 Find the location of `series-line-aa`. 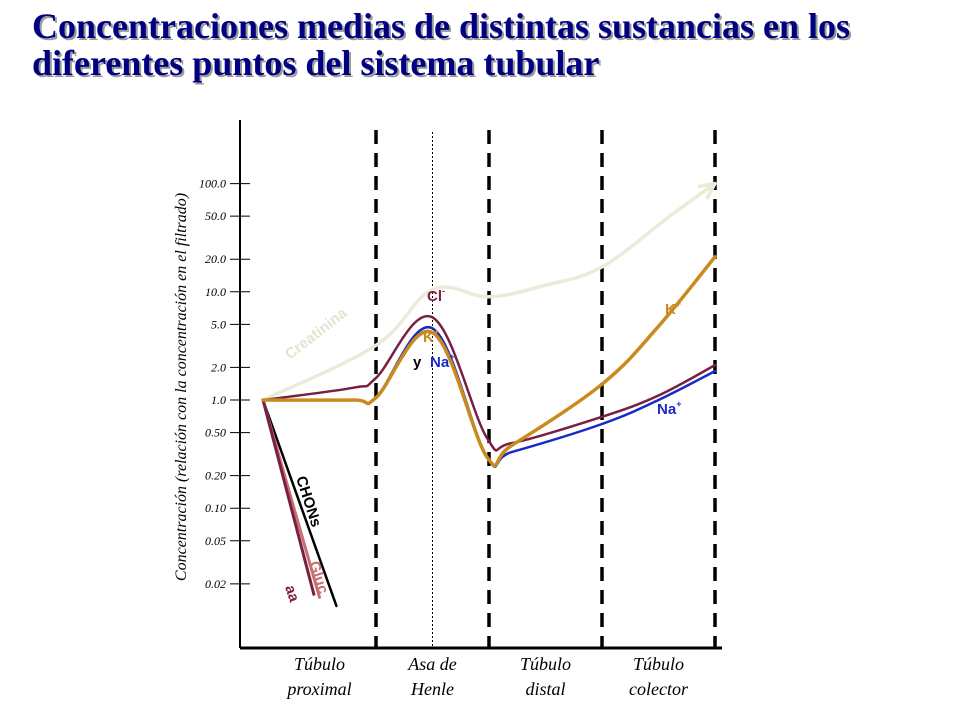

series-line-aa is located at coordinates (288, 497).